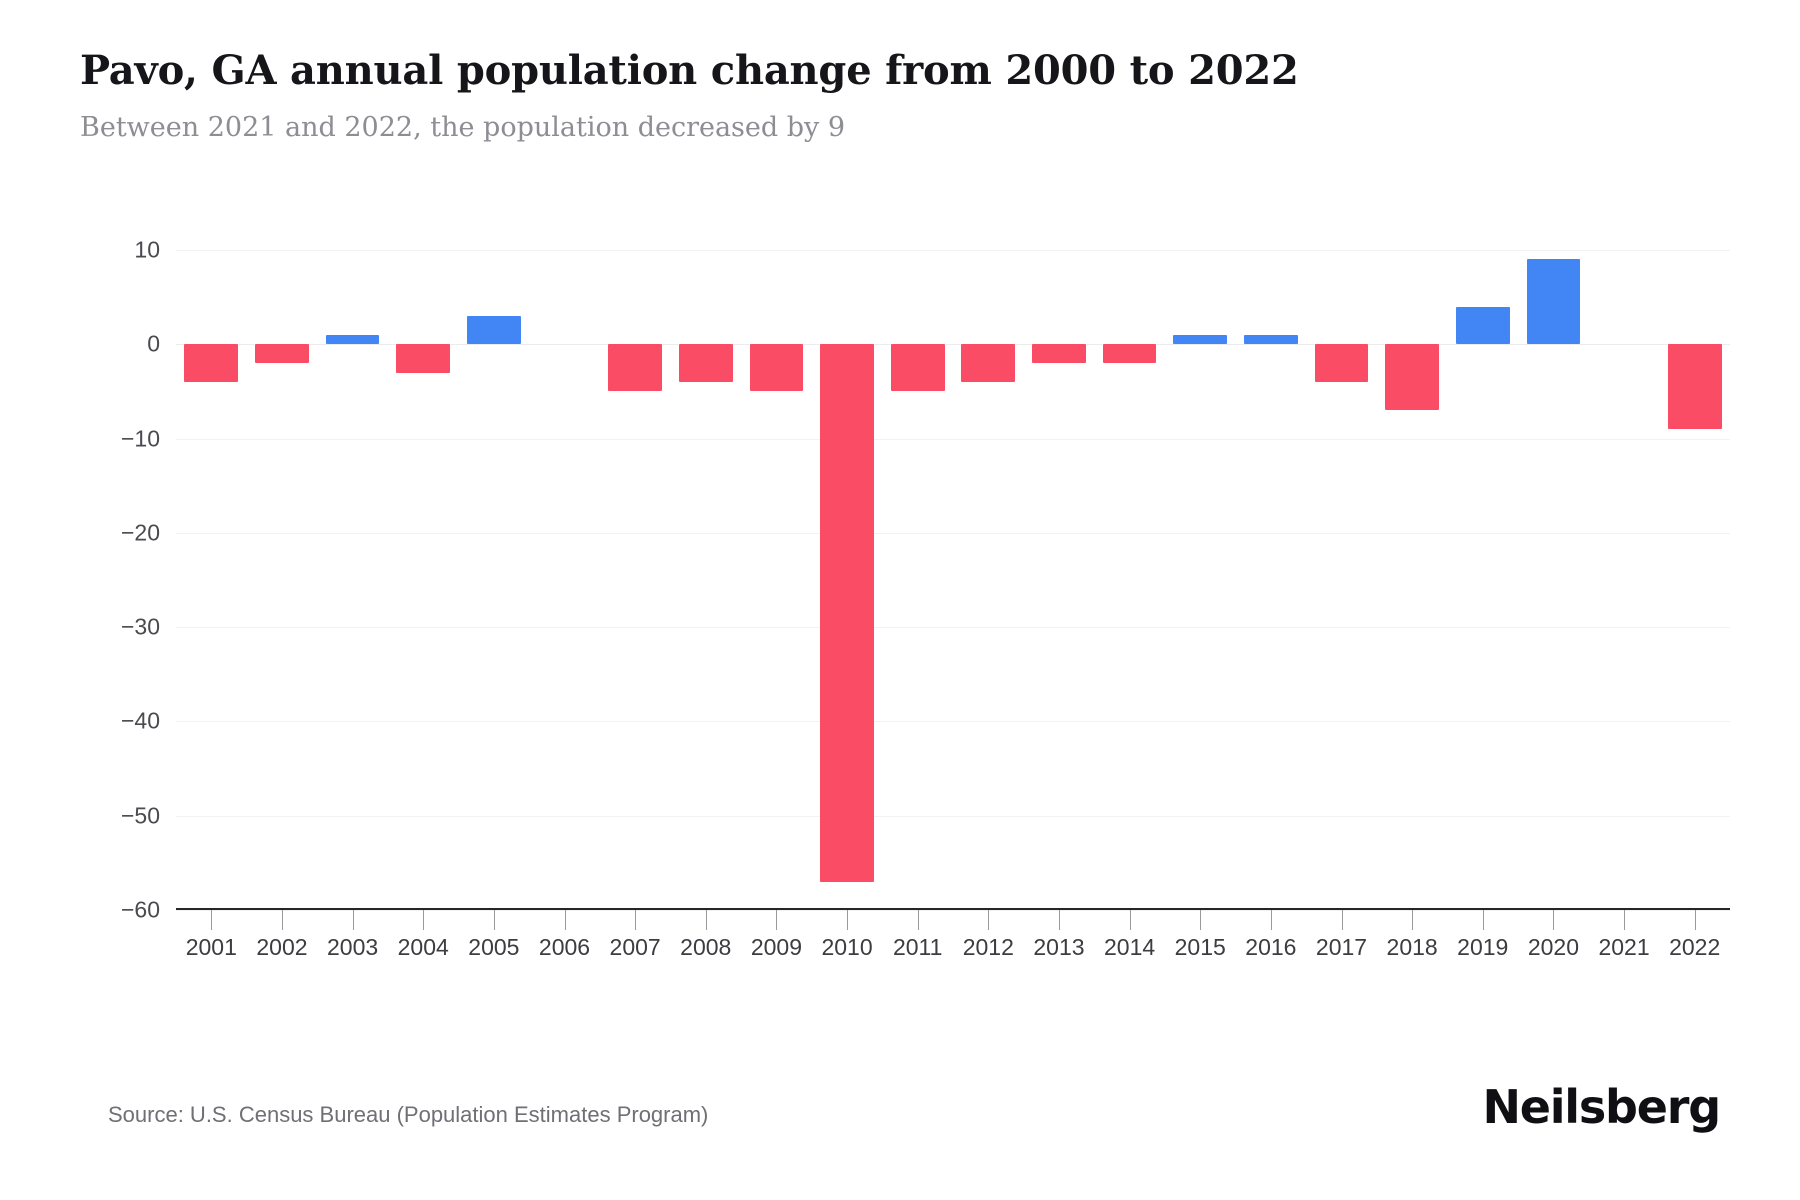  I want to click on x-axis-tick-label: 2007, so click(635, 947).